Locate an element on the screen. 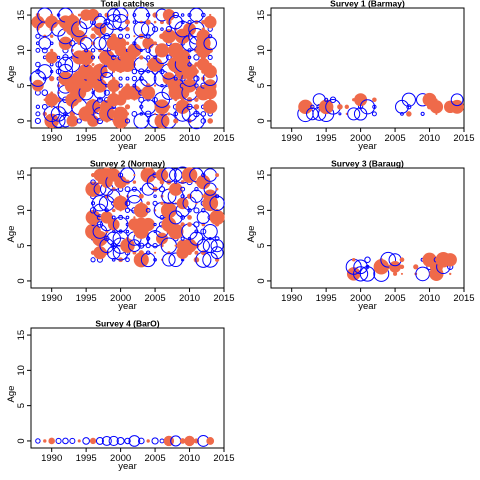 The height and width of the screenshot is (480, 480). y-tick-label: 5 is located at coordinates (261, 245).